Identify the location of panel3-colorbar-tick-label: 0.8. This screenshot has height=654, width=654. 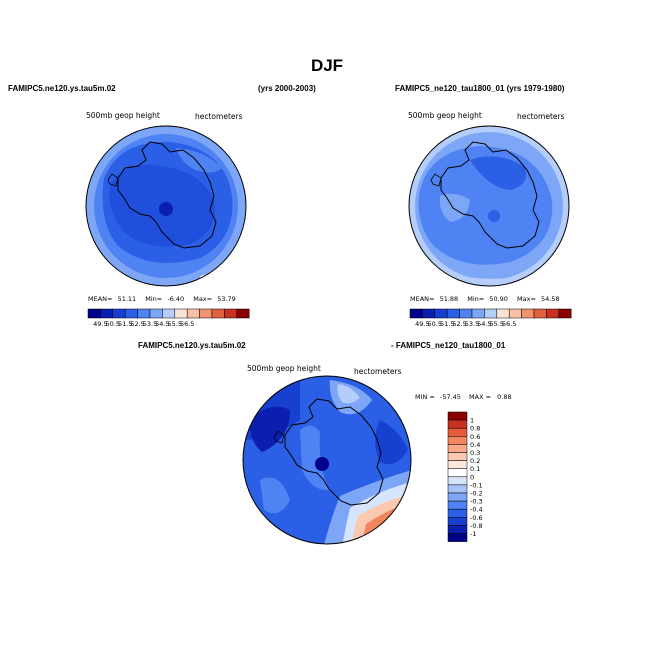
(475, 429).